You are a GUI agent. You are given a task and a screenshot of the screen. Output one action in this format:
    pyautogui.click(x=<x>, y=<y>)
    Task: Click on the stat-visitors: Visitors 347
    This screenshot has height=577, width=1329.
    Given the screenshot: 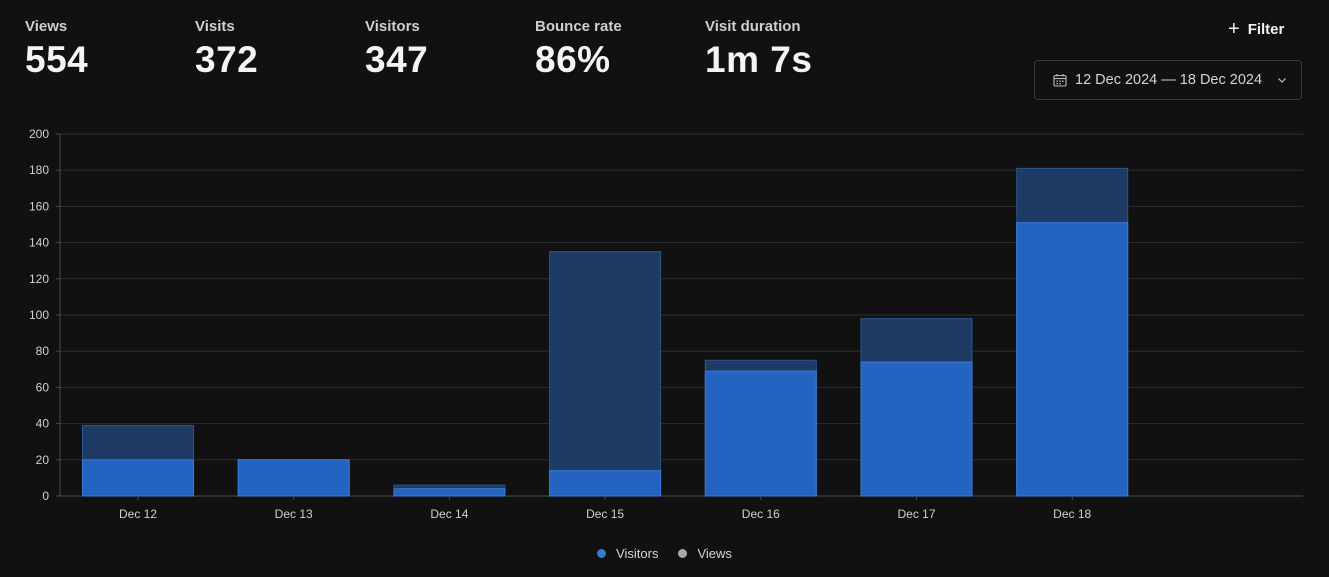 What is the action you would take?
    pyautogui.click(x=396, y=49)
    